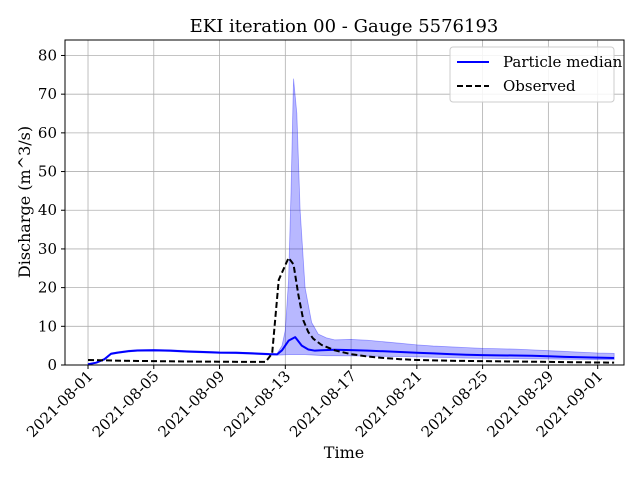  What do you see at coordinates (539, 86) in the screenshot?
I see `legend-label-observed: Observed` at bounding box center [539, 86].